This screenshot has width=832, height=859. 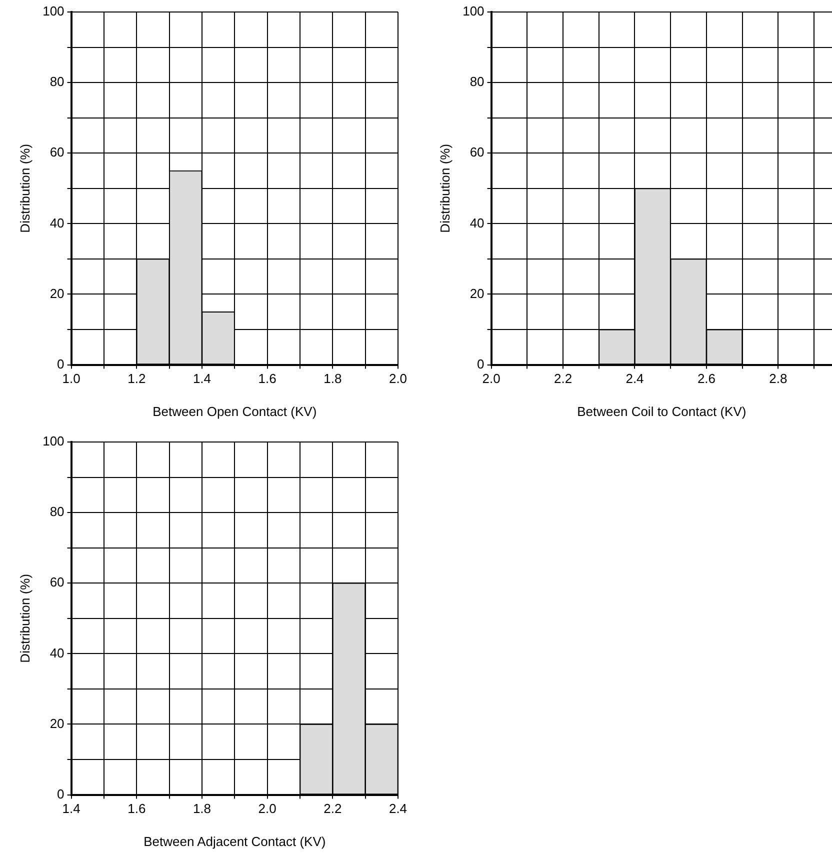 I want to click on x-axis-title: Between Adjacent Contact (KV), so click(x=235, y=841).